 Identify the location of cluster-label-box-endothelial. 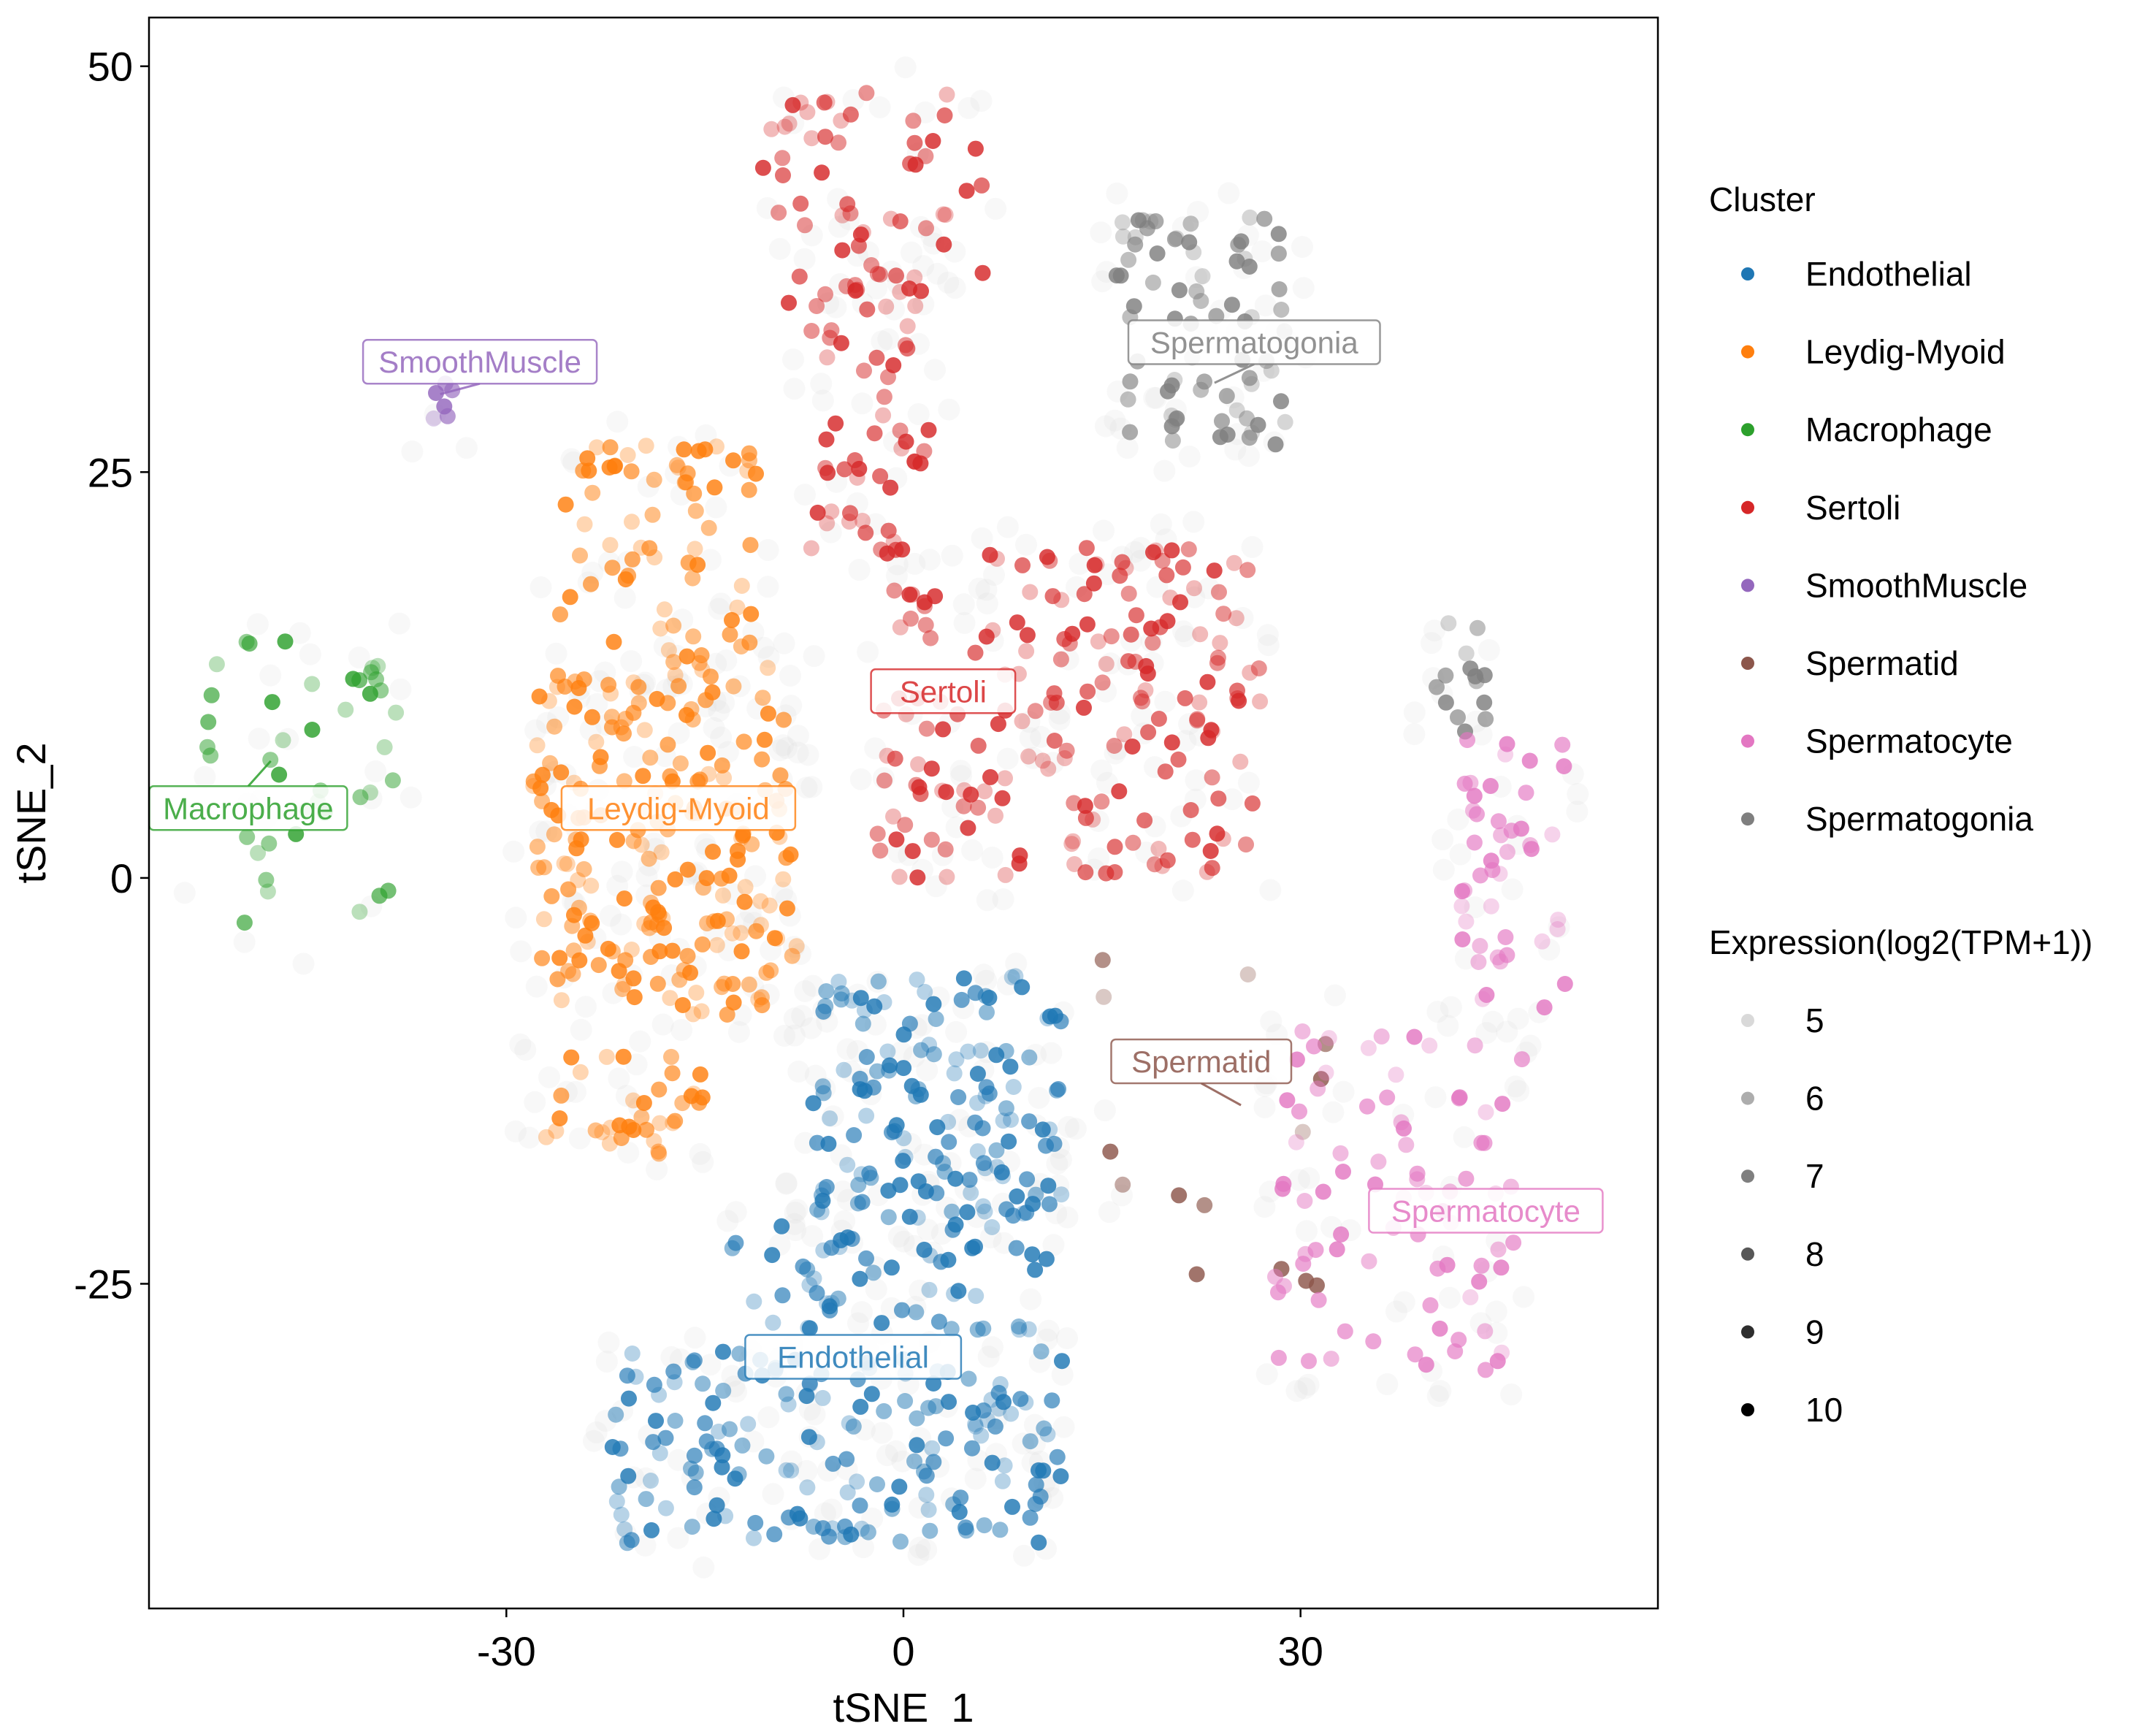
(853, 1357).